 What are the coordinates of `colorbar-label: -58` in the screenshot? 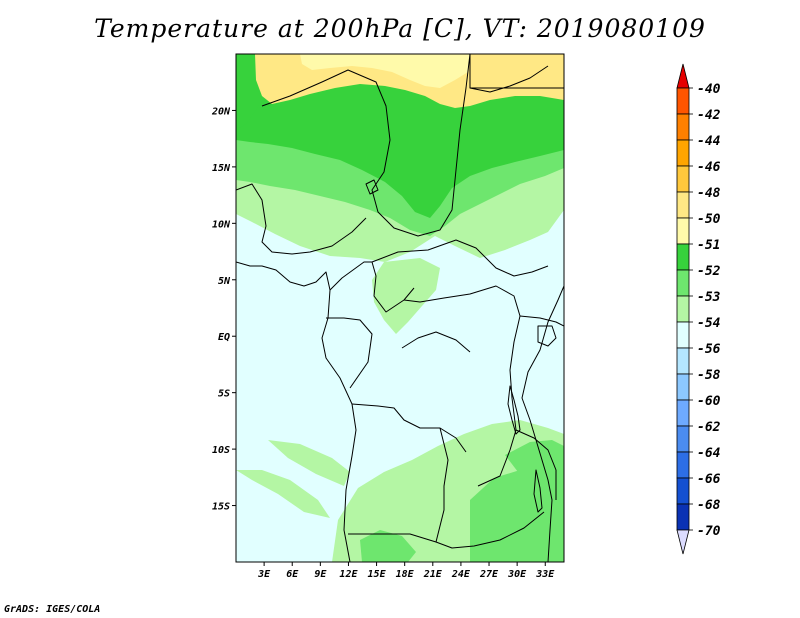 It's located at (709, 375).